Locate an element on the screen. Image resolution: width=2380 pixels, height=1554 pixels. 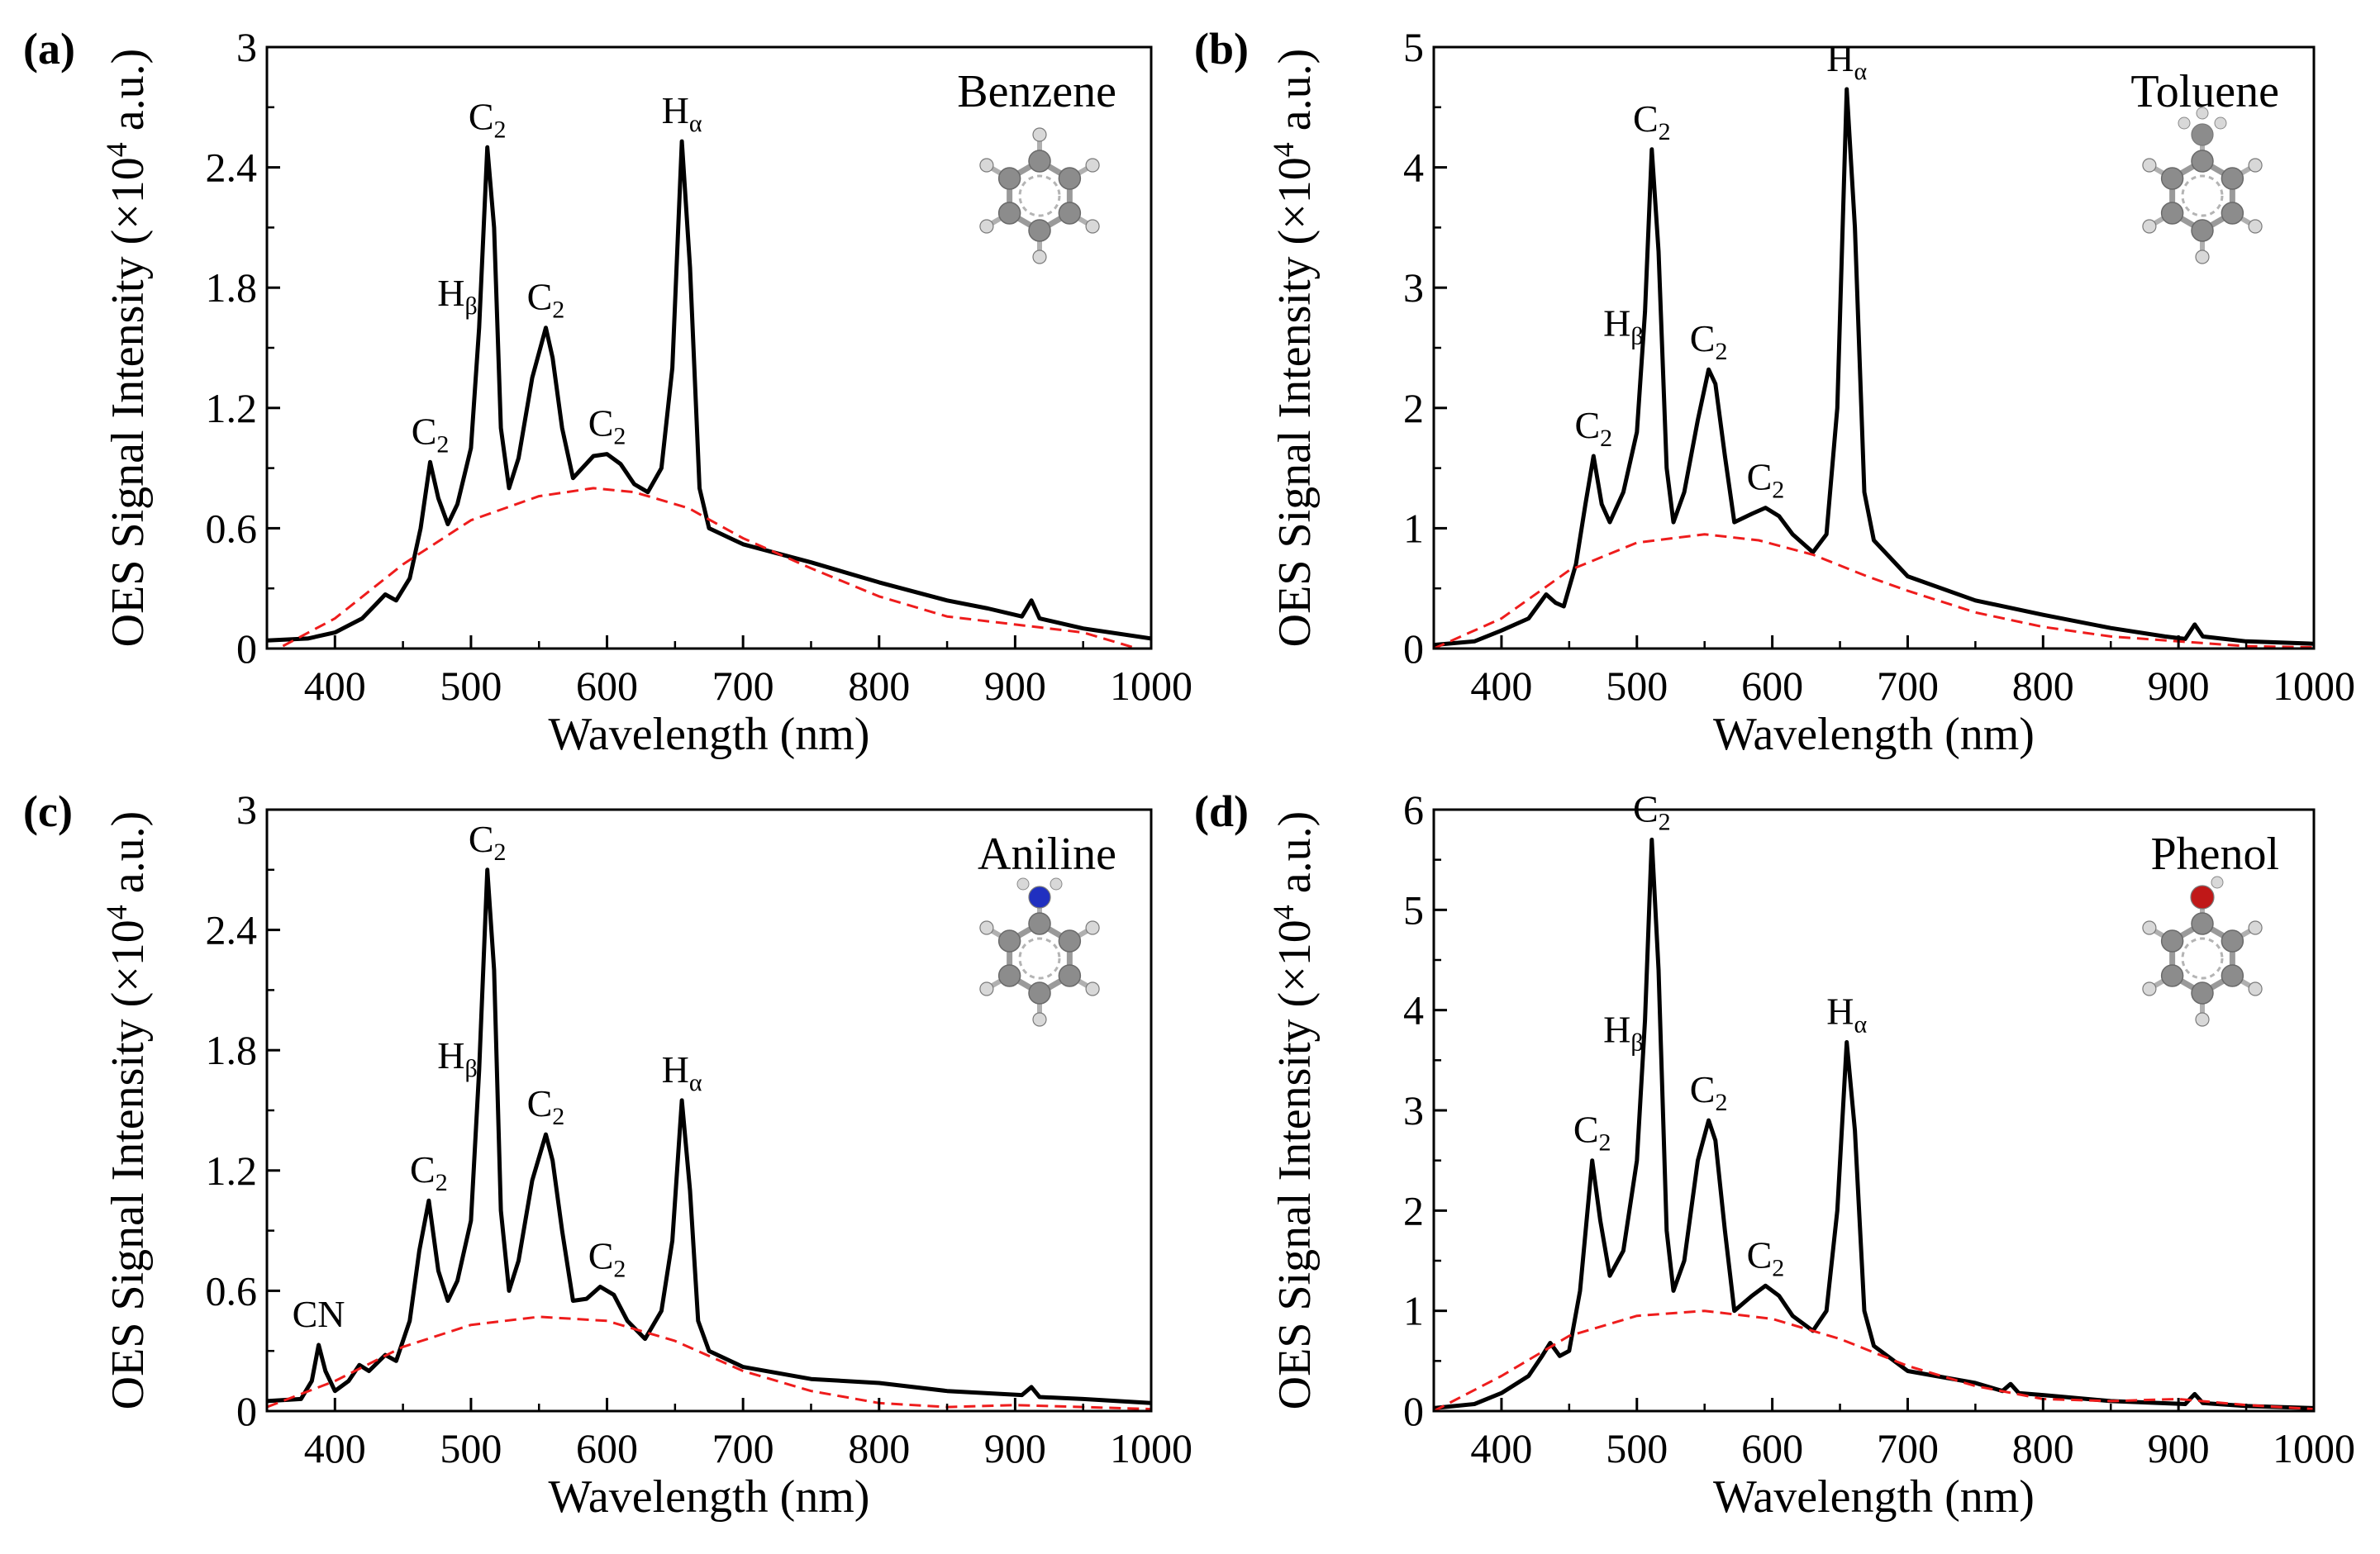
substituent-atom is located at coordinates (1039, 897).